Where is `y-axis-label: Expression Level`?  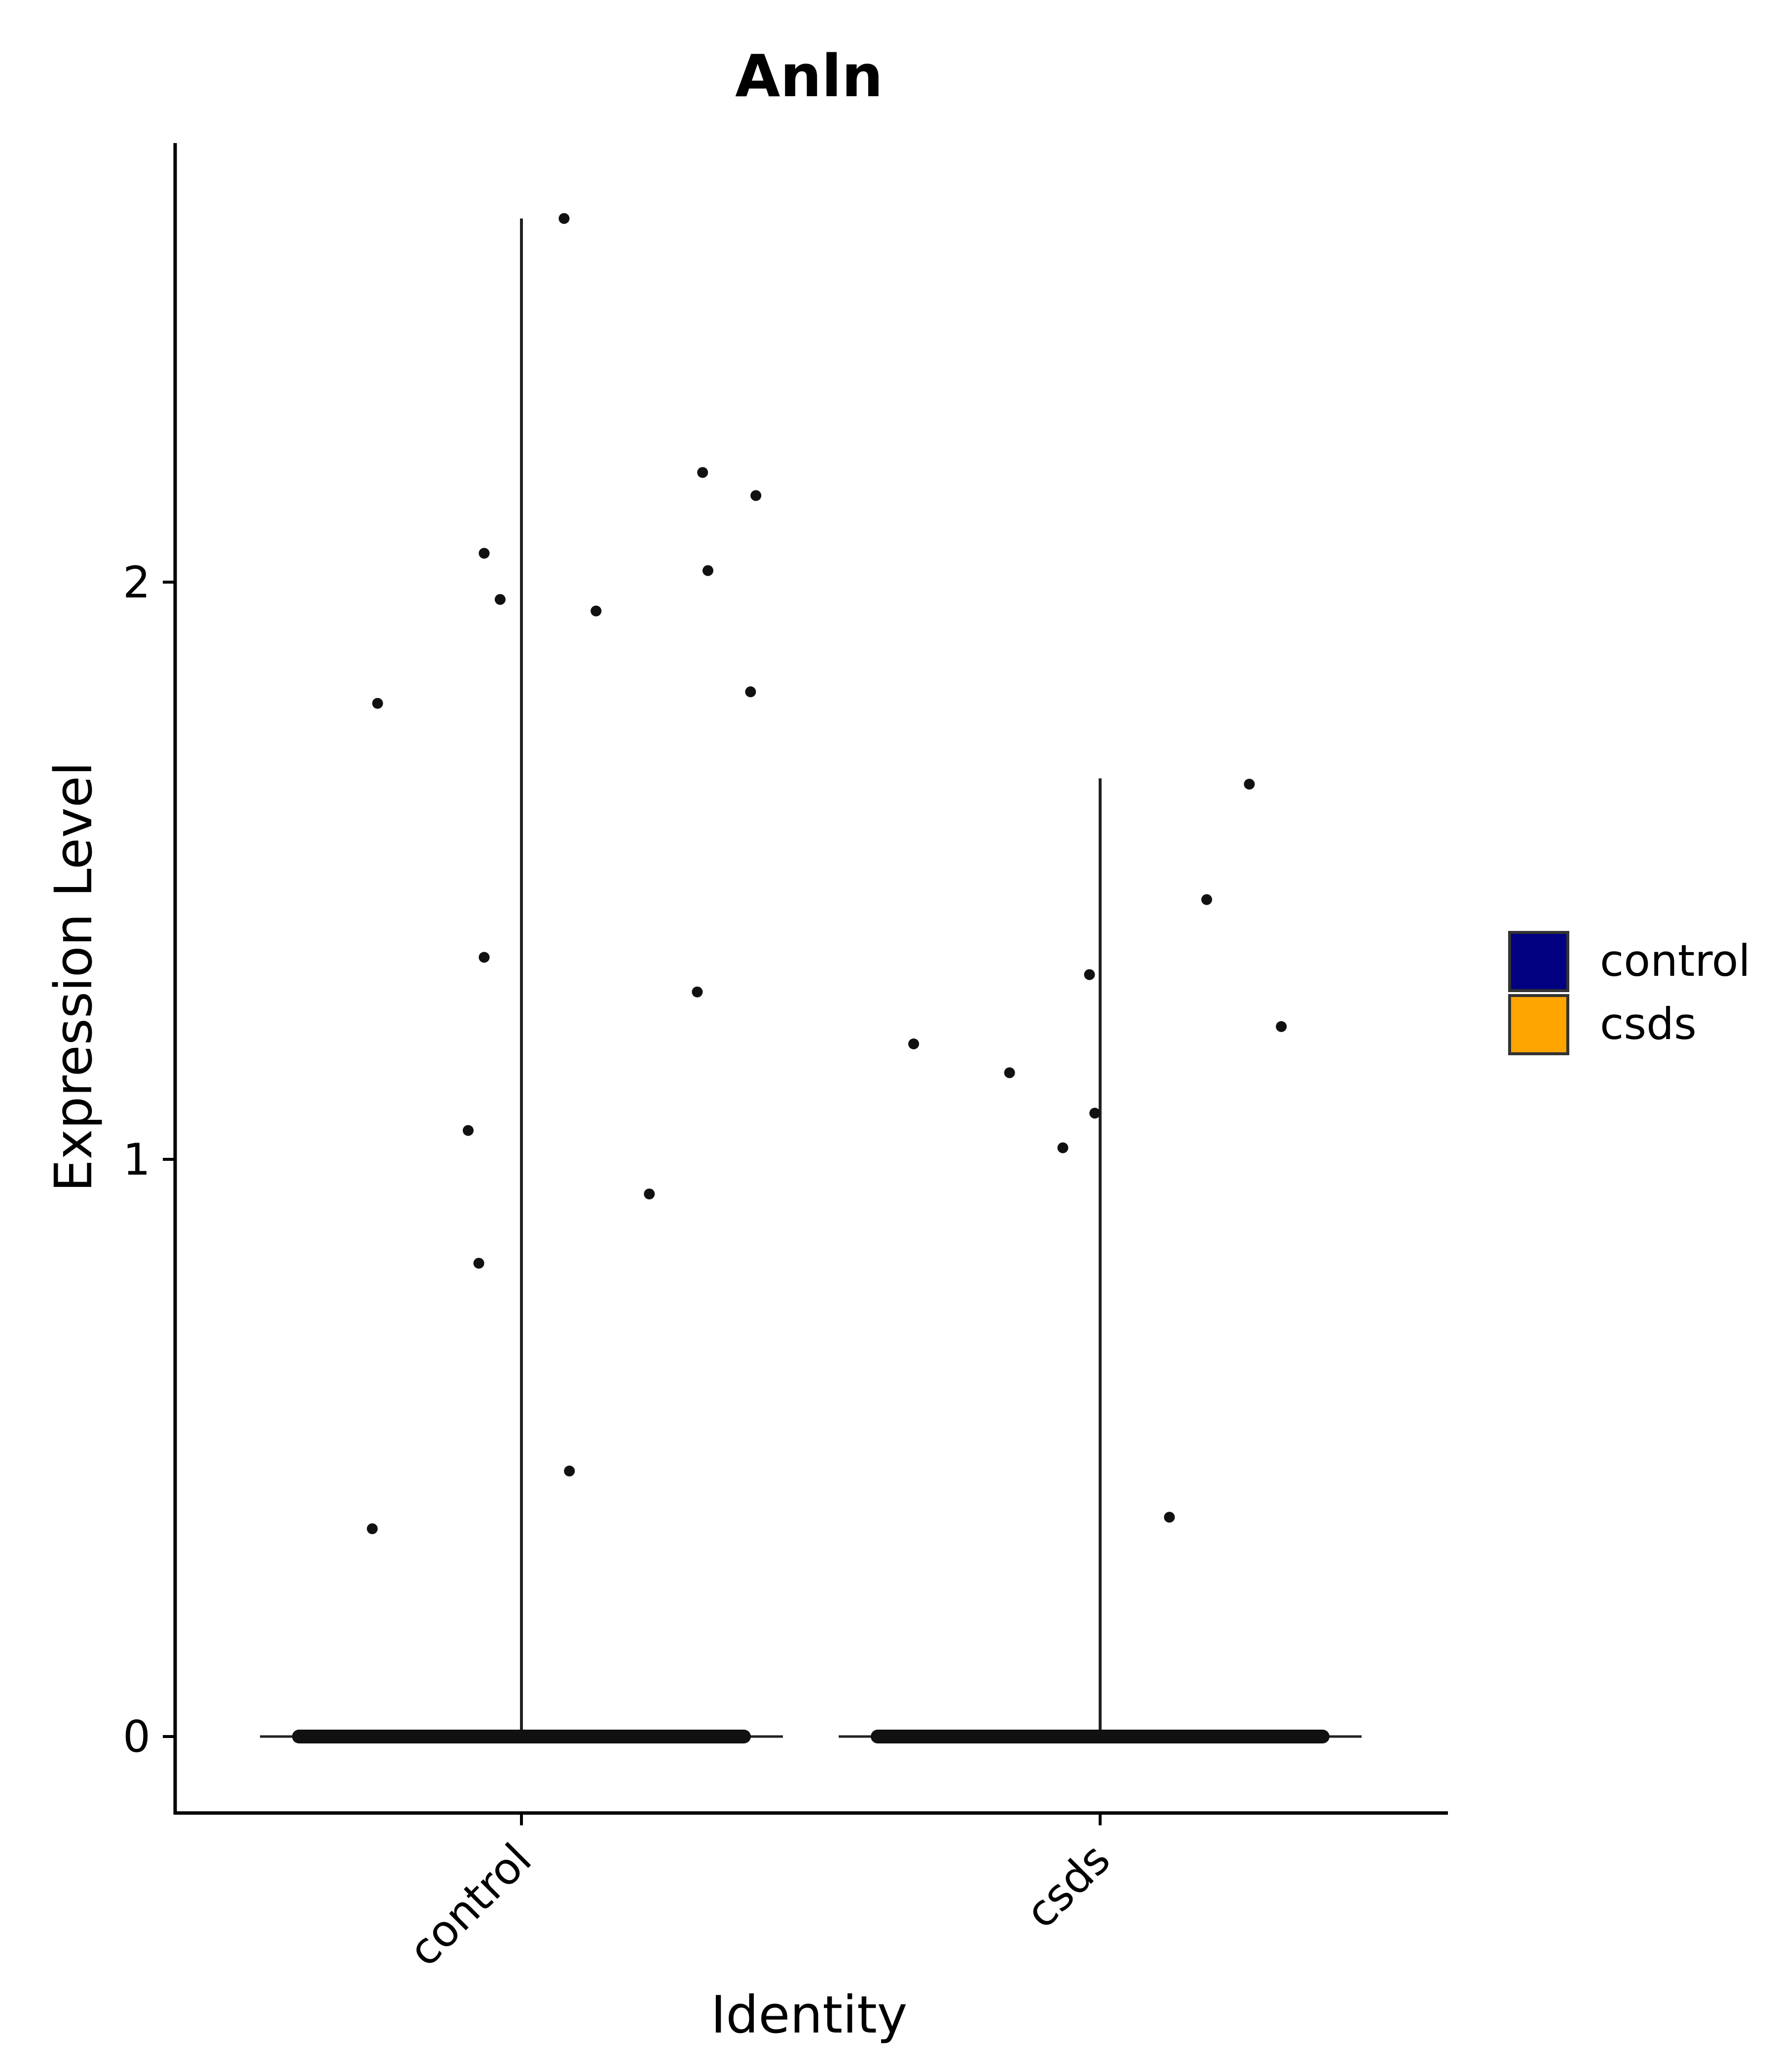
y-axis-label: Expression Level is located at coordinates (74, 977).